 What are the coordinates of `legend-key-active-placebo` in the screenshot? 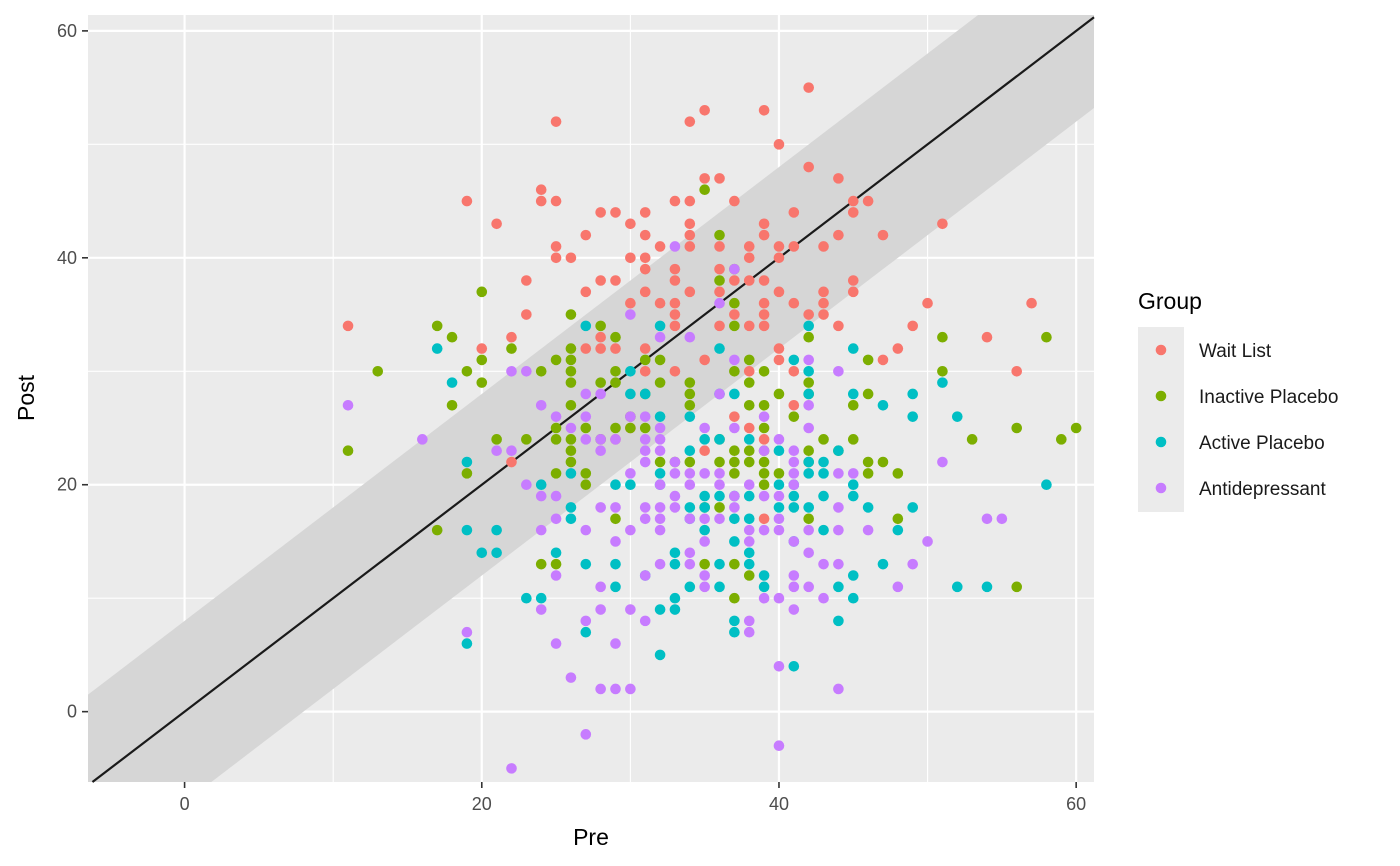 It's located at (1161, 442).